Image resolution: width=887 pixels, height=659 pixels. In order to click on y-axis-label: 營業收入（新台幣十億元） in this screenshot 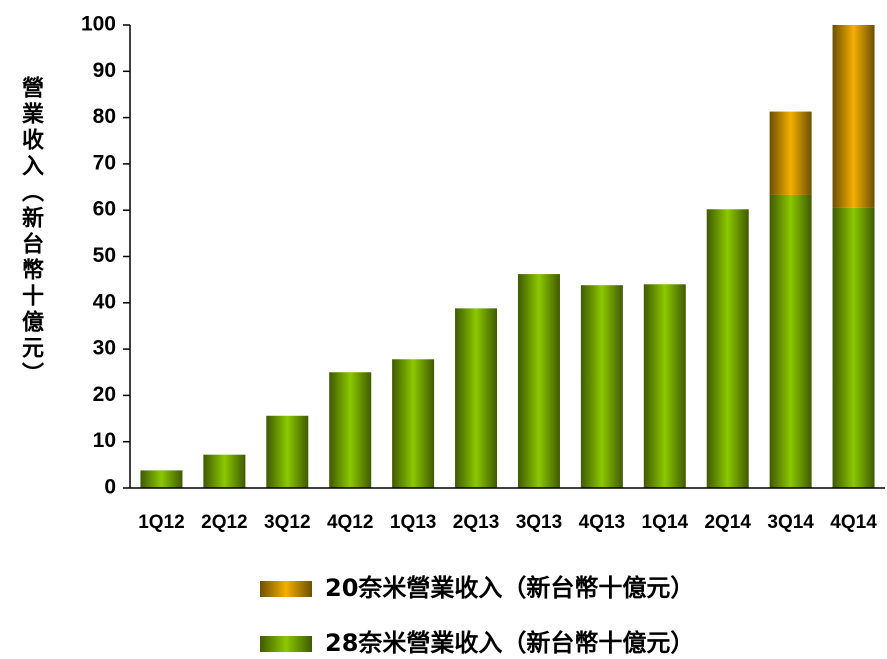, I will do `click(31, 232)`.